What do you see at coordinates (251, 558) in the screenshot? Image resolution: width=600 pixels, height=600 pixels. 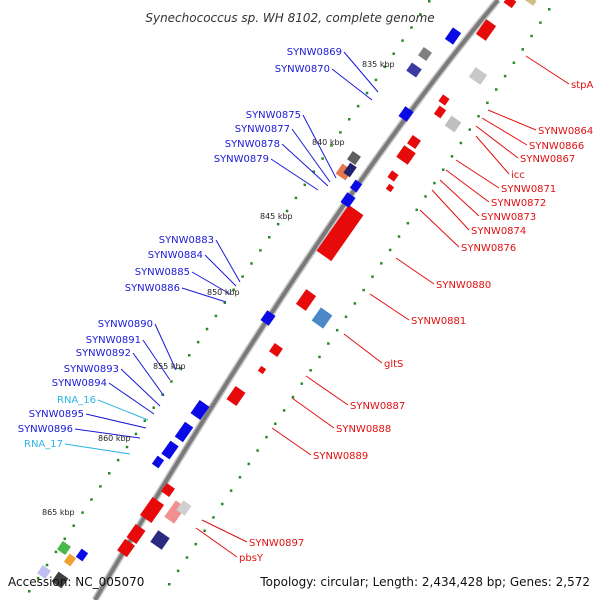 I see `gene-label: pbsY` at bounding box center [251, 558].